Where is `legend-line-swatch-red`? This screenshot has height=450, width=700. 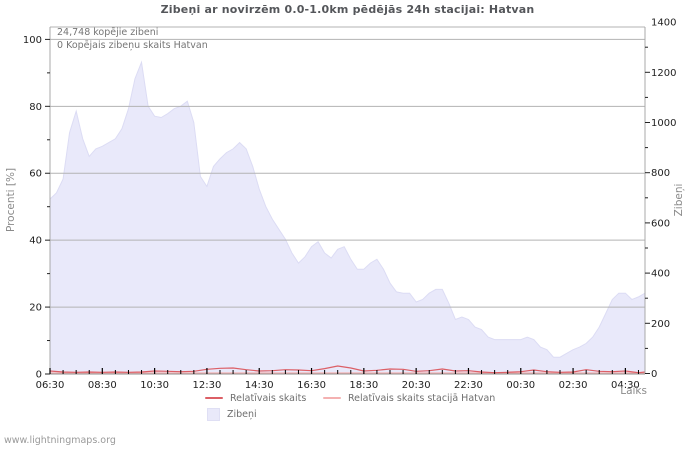 legend-line-swatch-red is located at coordinates (214, 398).